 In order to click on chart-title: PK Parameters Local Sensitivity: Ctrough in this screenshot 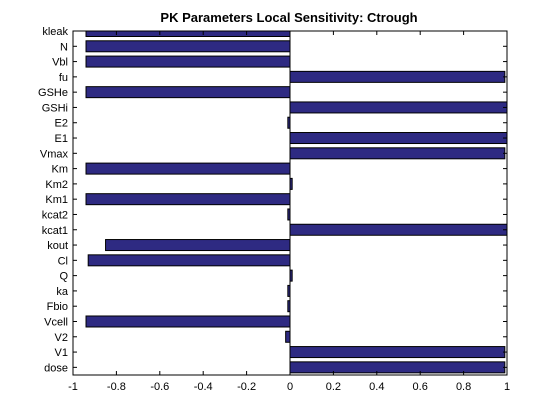, I will do `click(288, 17)`.